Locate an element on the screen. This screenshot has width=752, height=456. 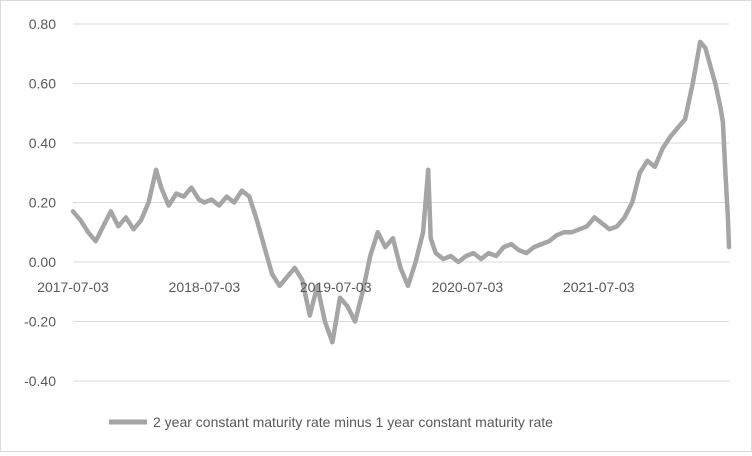
y-tick-label: 0.00 is located at coordinates (42, 262).